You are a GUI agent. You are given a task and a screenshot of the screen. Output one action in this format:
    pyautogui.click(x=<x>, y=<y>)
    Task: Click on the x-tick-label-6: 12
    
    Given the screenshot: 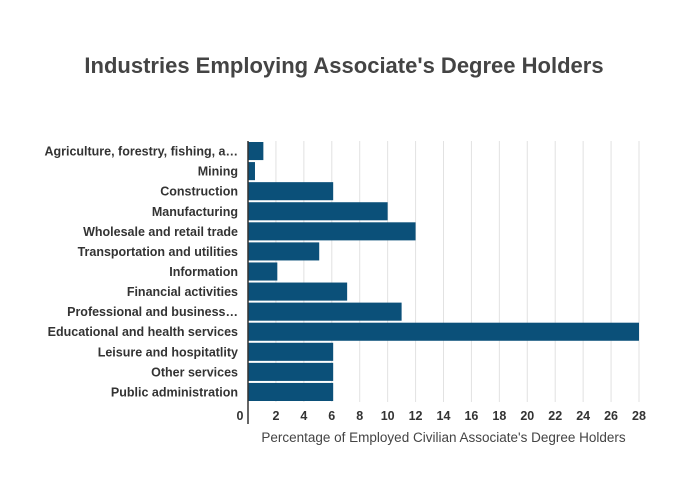 What is the action you would take?
    pyautogui.click(x=416, y=416)
    